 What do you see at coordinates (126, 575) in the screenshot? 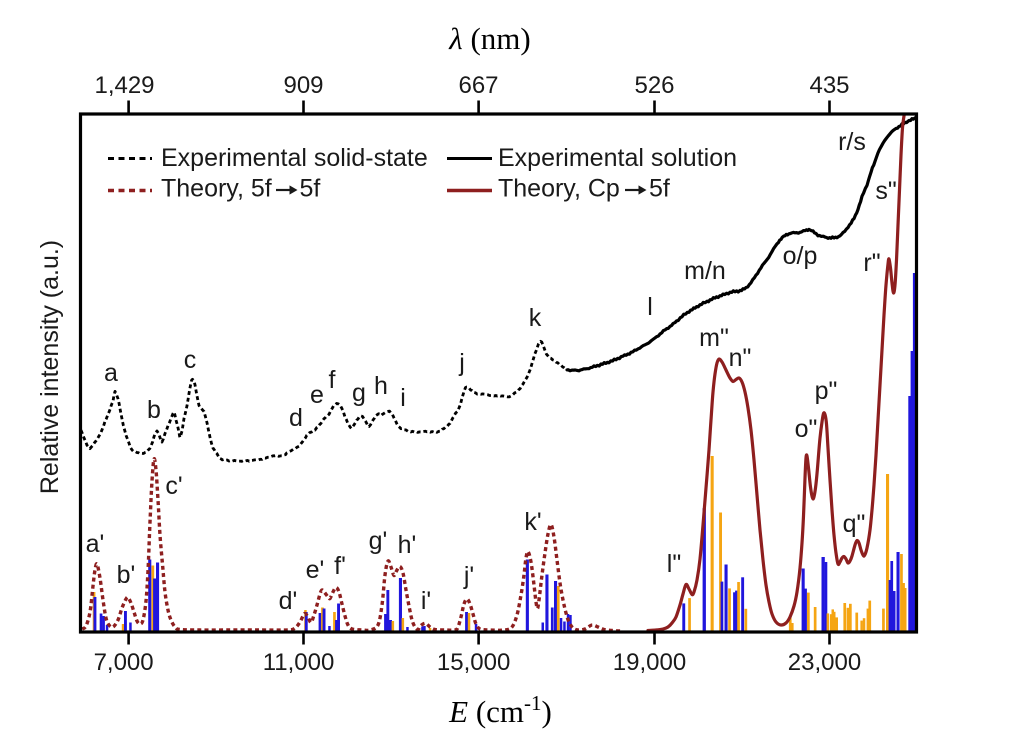
I see `svg-text: b'` at bounding box center [126, 575].